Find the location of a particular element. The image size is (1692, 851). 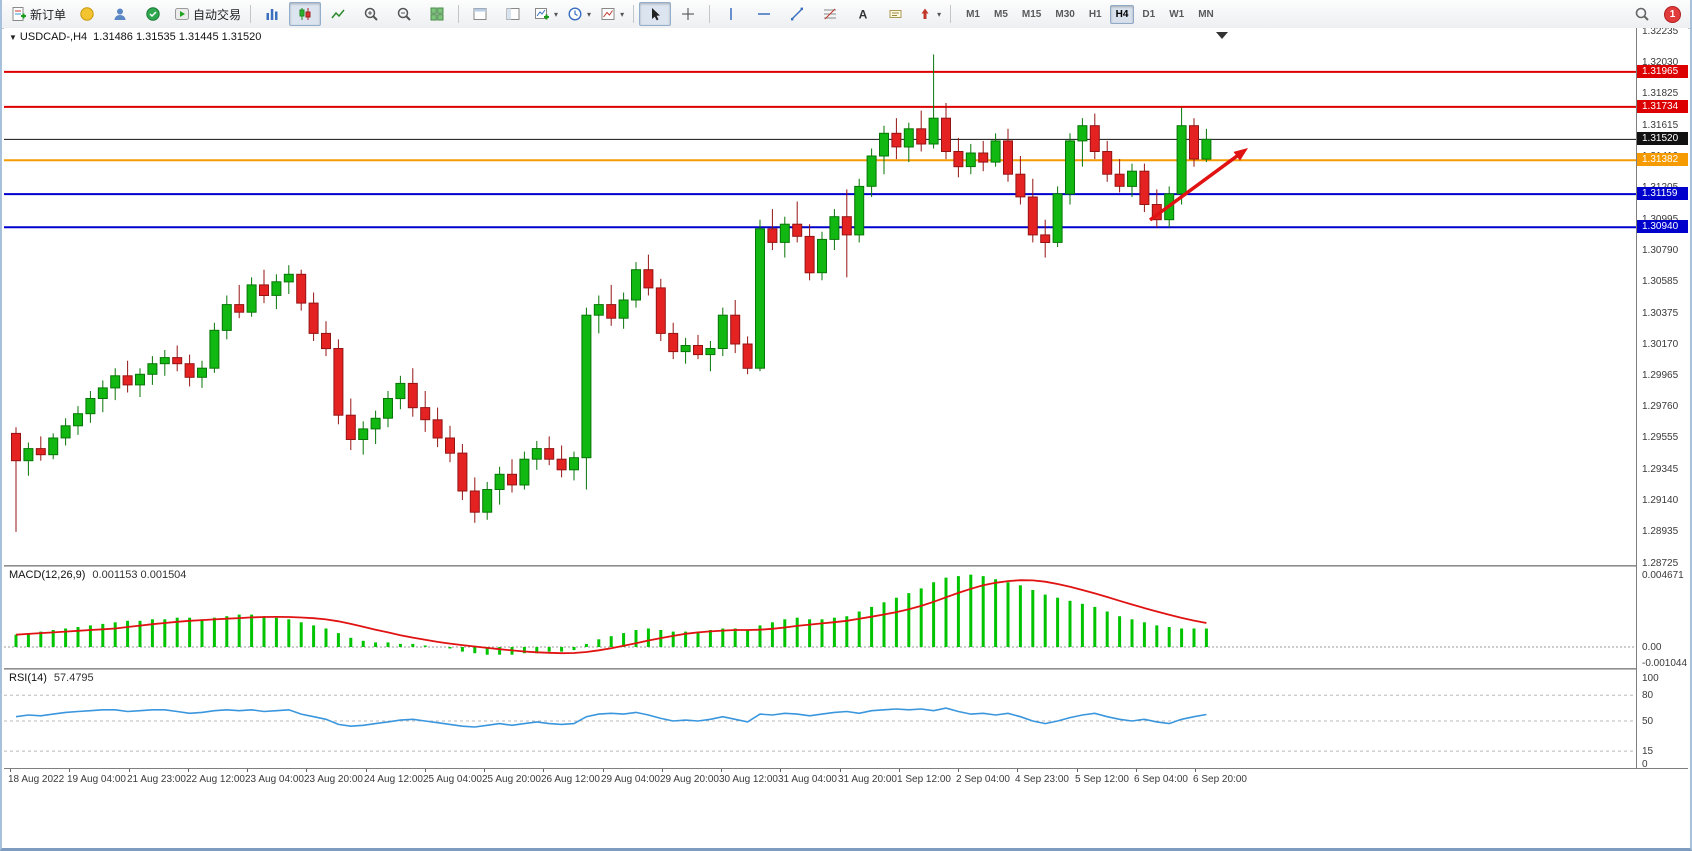

data-window-button is located at coordinates (480, 14).